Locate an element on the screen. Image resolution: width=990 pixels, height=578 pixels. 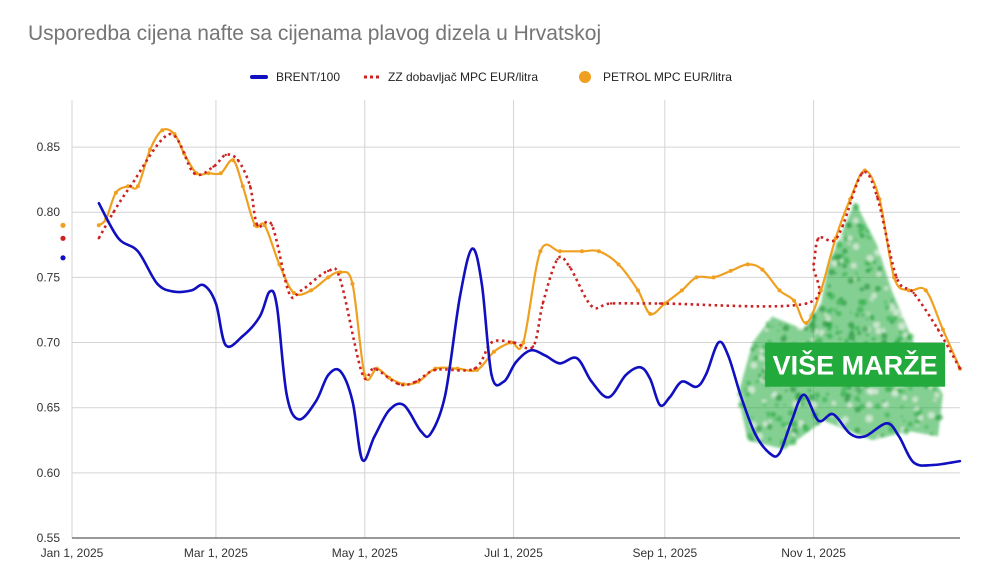
annotation-label-box is located at coordinates (855, 364).